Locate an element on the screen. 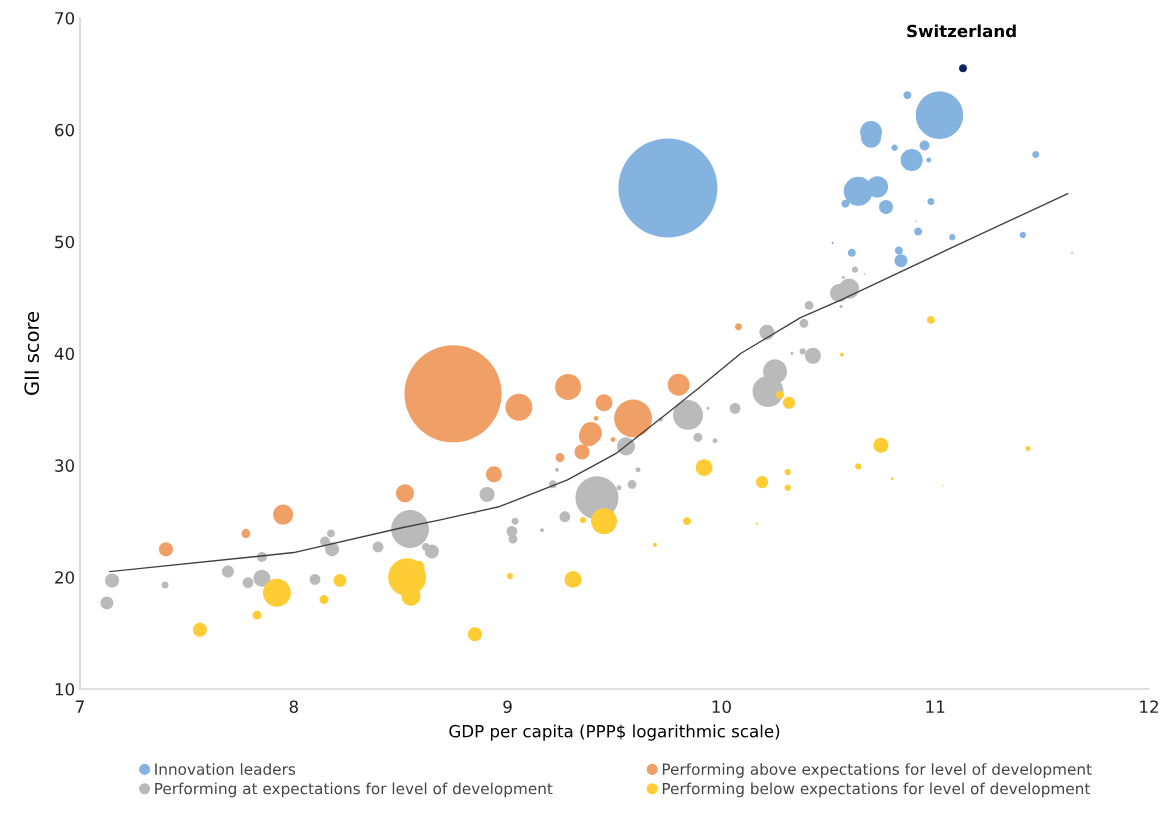  y-tick-label: 40 is located at coordinates (64, 354).